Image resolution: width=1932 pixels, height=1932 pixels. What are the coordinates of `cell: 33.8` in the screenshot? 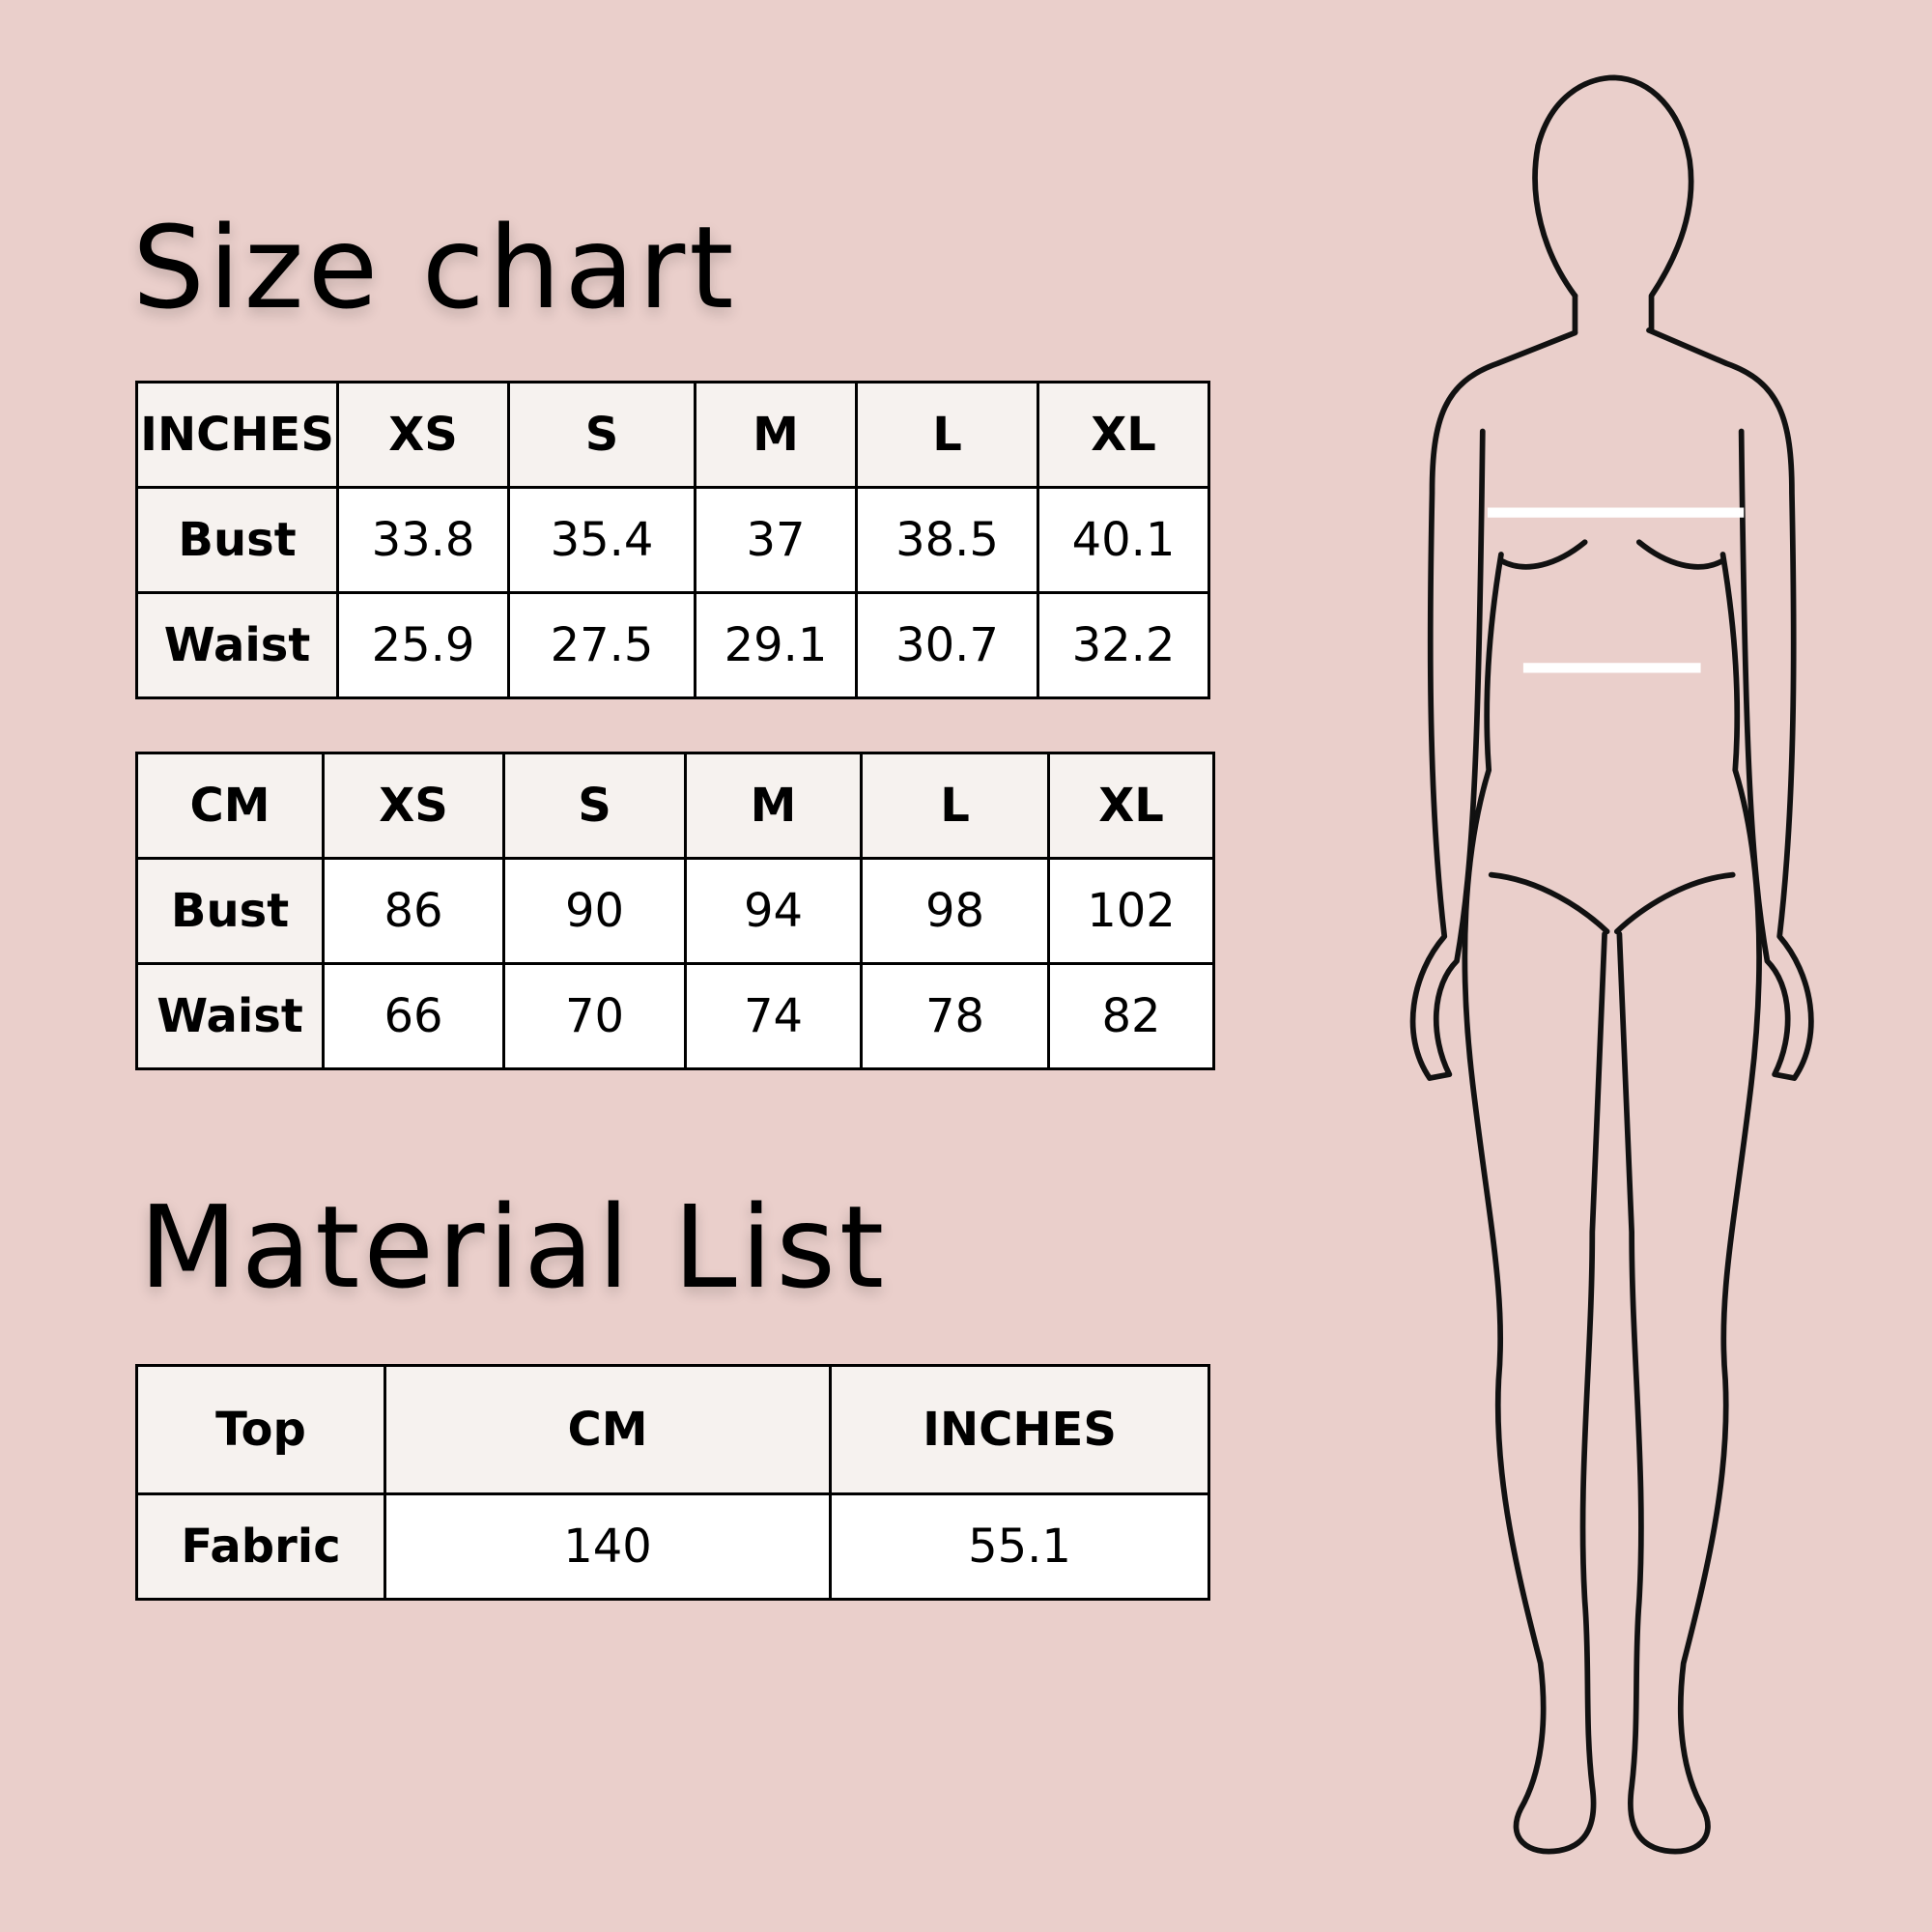 It's located at (423, 540).